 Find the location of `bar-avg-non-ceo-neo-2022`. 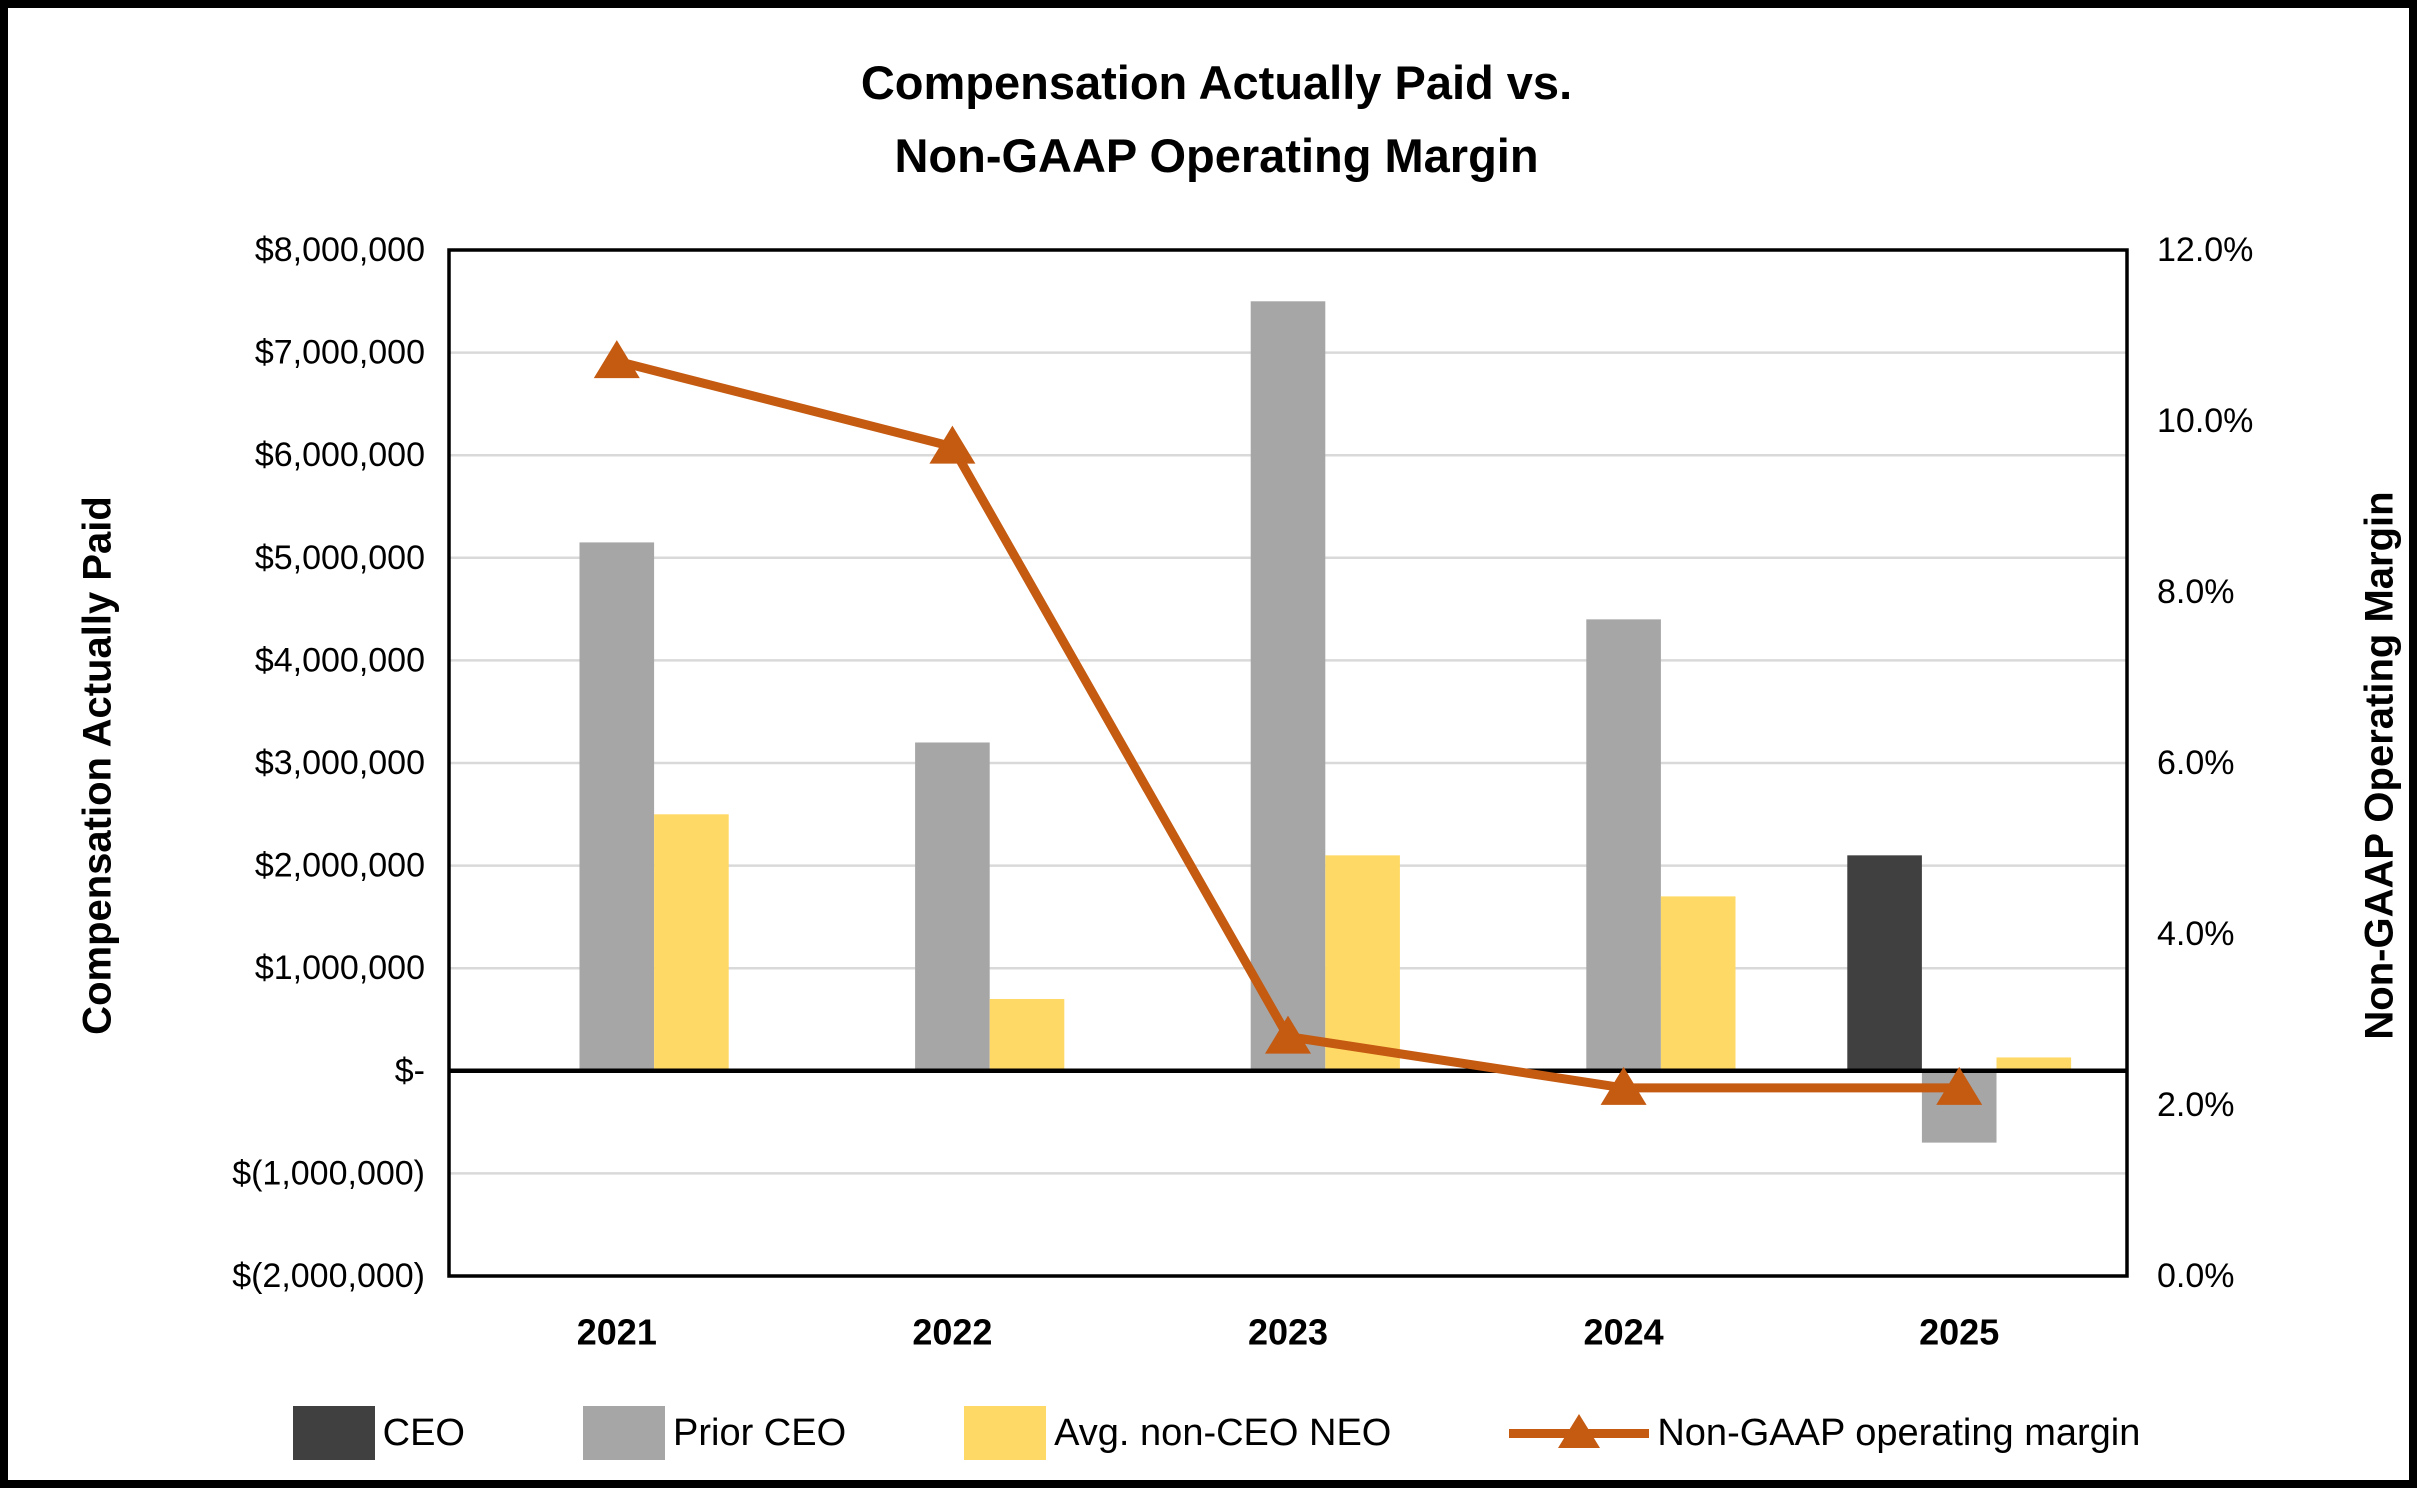

bar-avg-non-ceo-neo-2022 is located at coordinates (1027, 1034).